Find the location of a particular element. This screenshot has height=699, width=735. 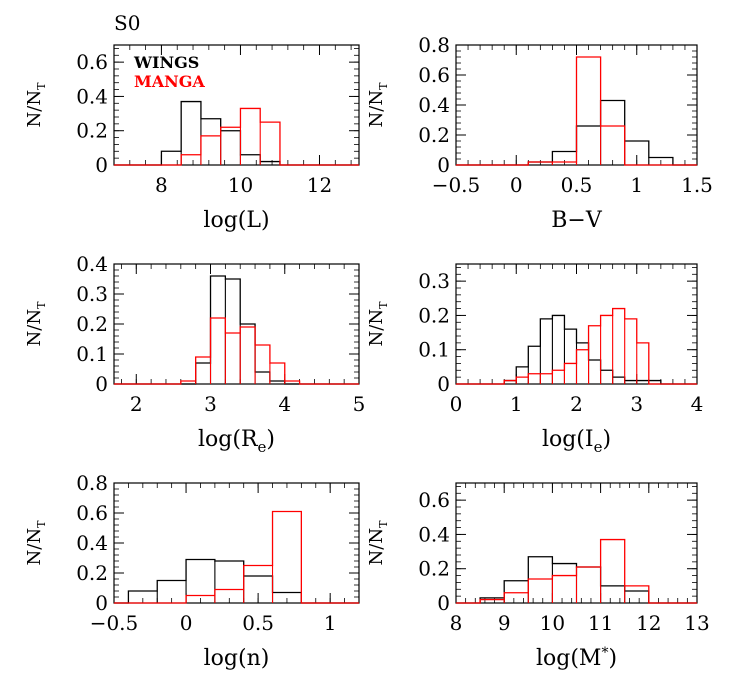

y-tick-label: 0.8 is located at coordinates (434, 45).